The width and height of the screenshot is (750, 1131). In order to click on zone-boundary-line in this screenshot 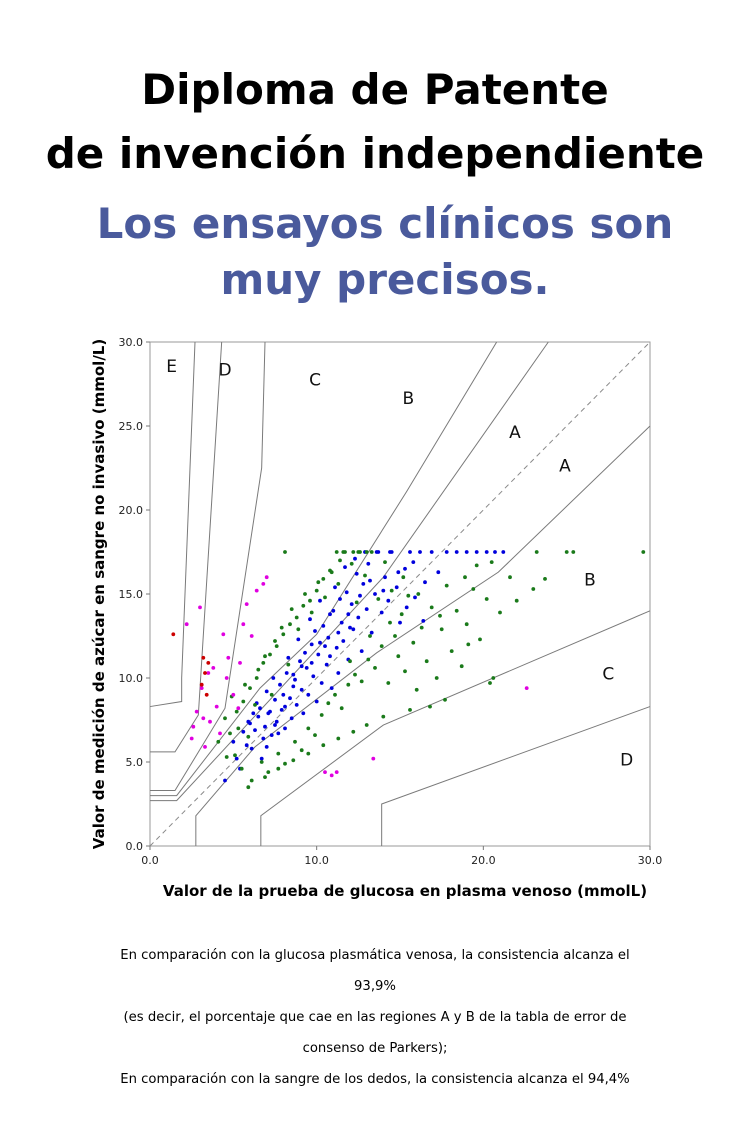, I will do `click(516, 776)`.